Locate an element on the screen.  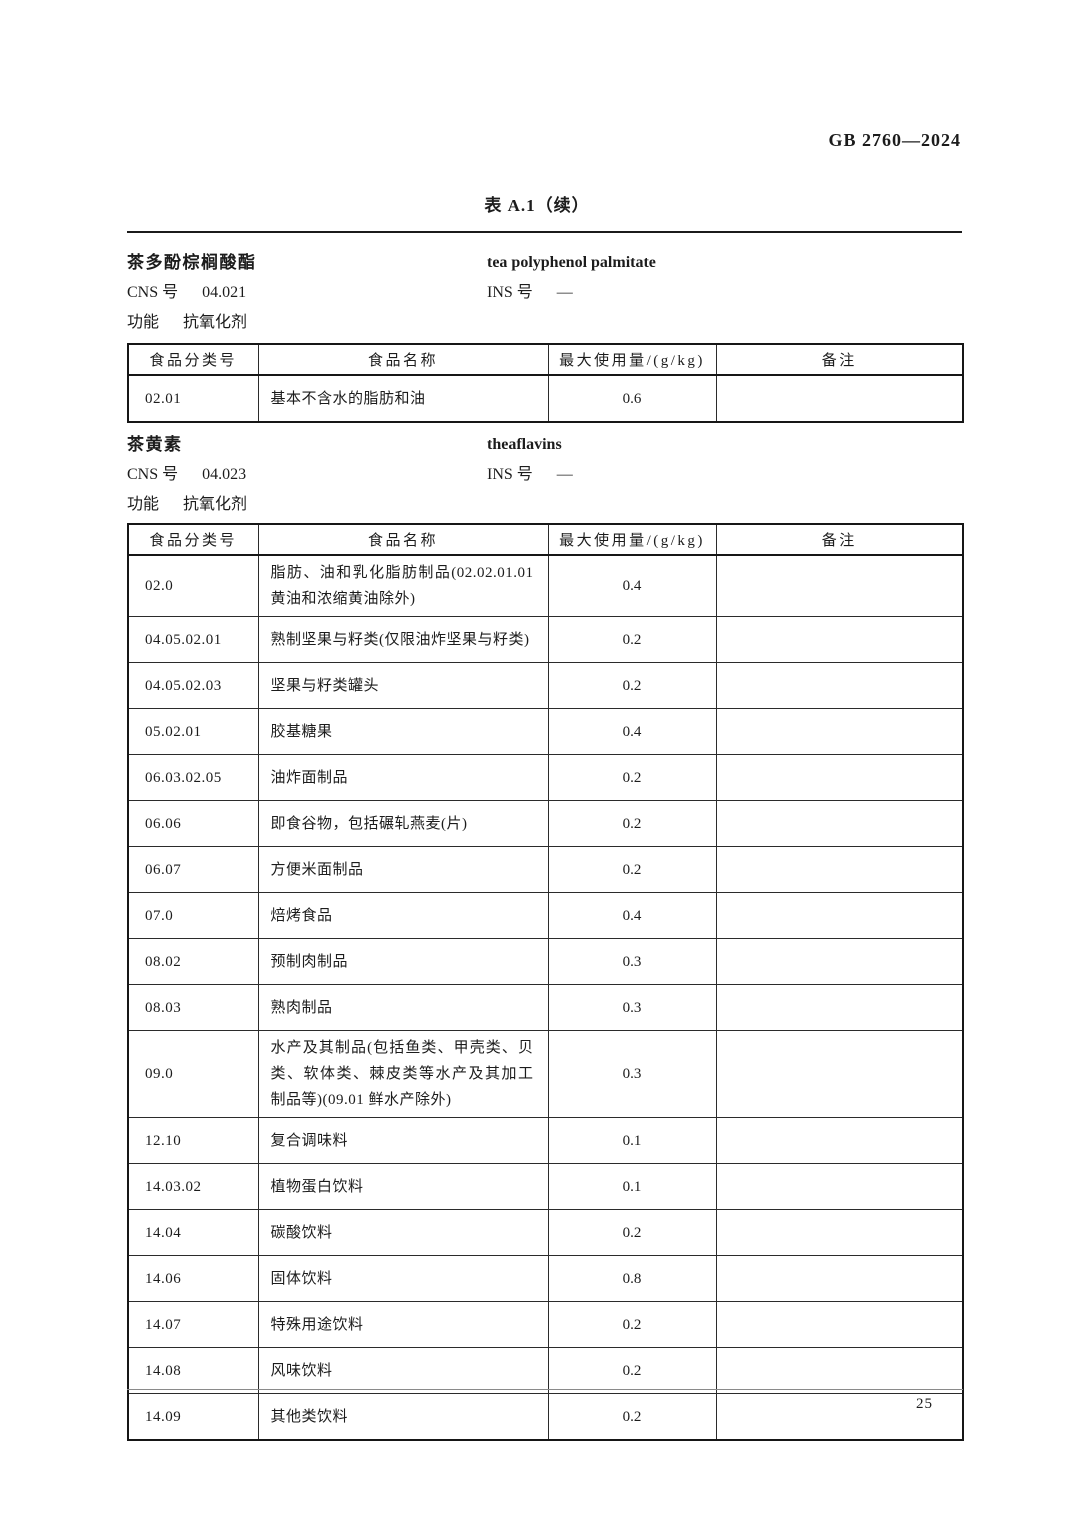
additive-codes-row: CNS 号 04.021 INS 号 — is located at coordinates (544, 296).